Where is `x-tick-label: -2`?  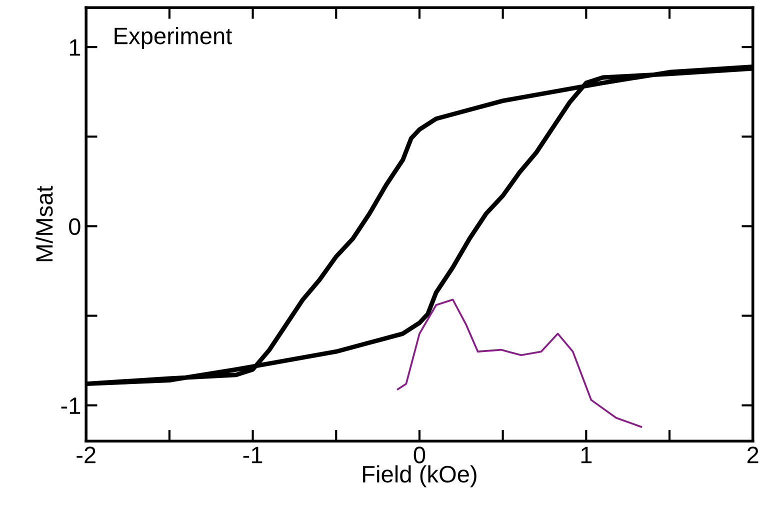 x-tick-label: -2 is located at coordinates (86, 455).